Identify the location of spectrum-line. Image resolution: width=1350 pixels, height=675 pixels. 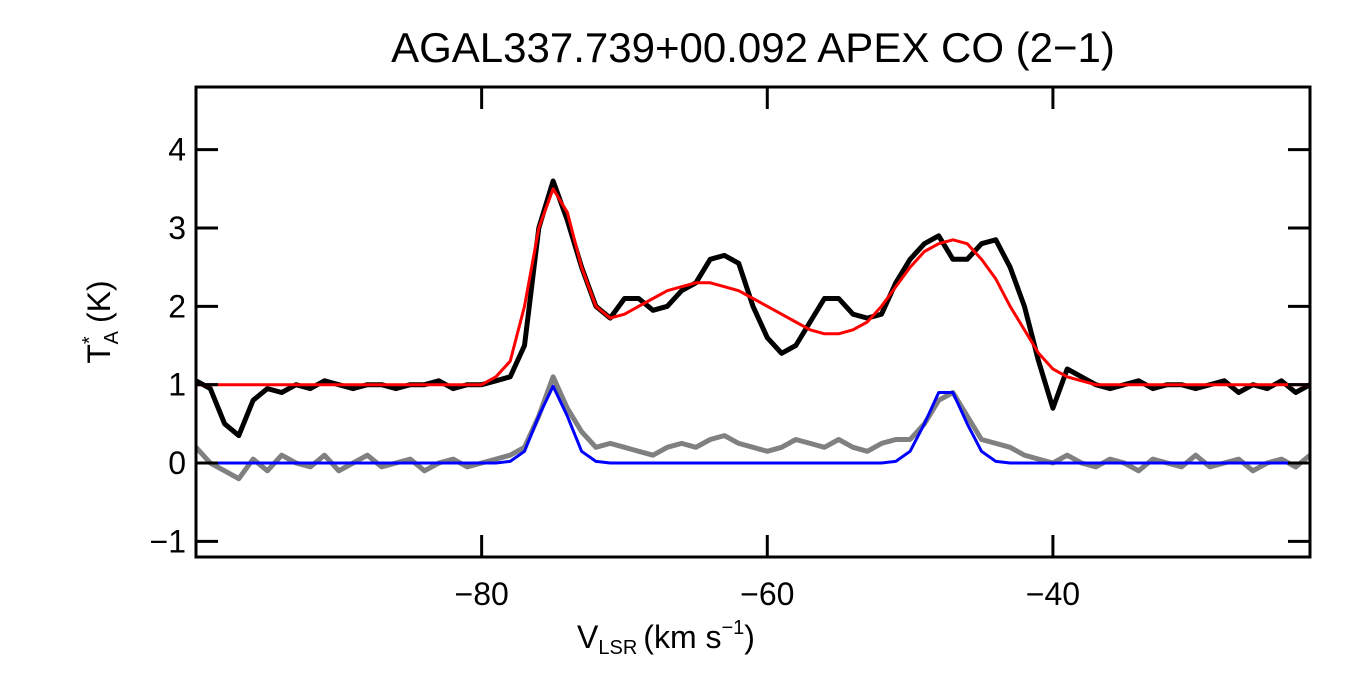
(753, 424).